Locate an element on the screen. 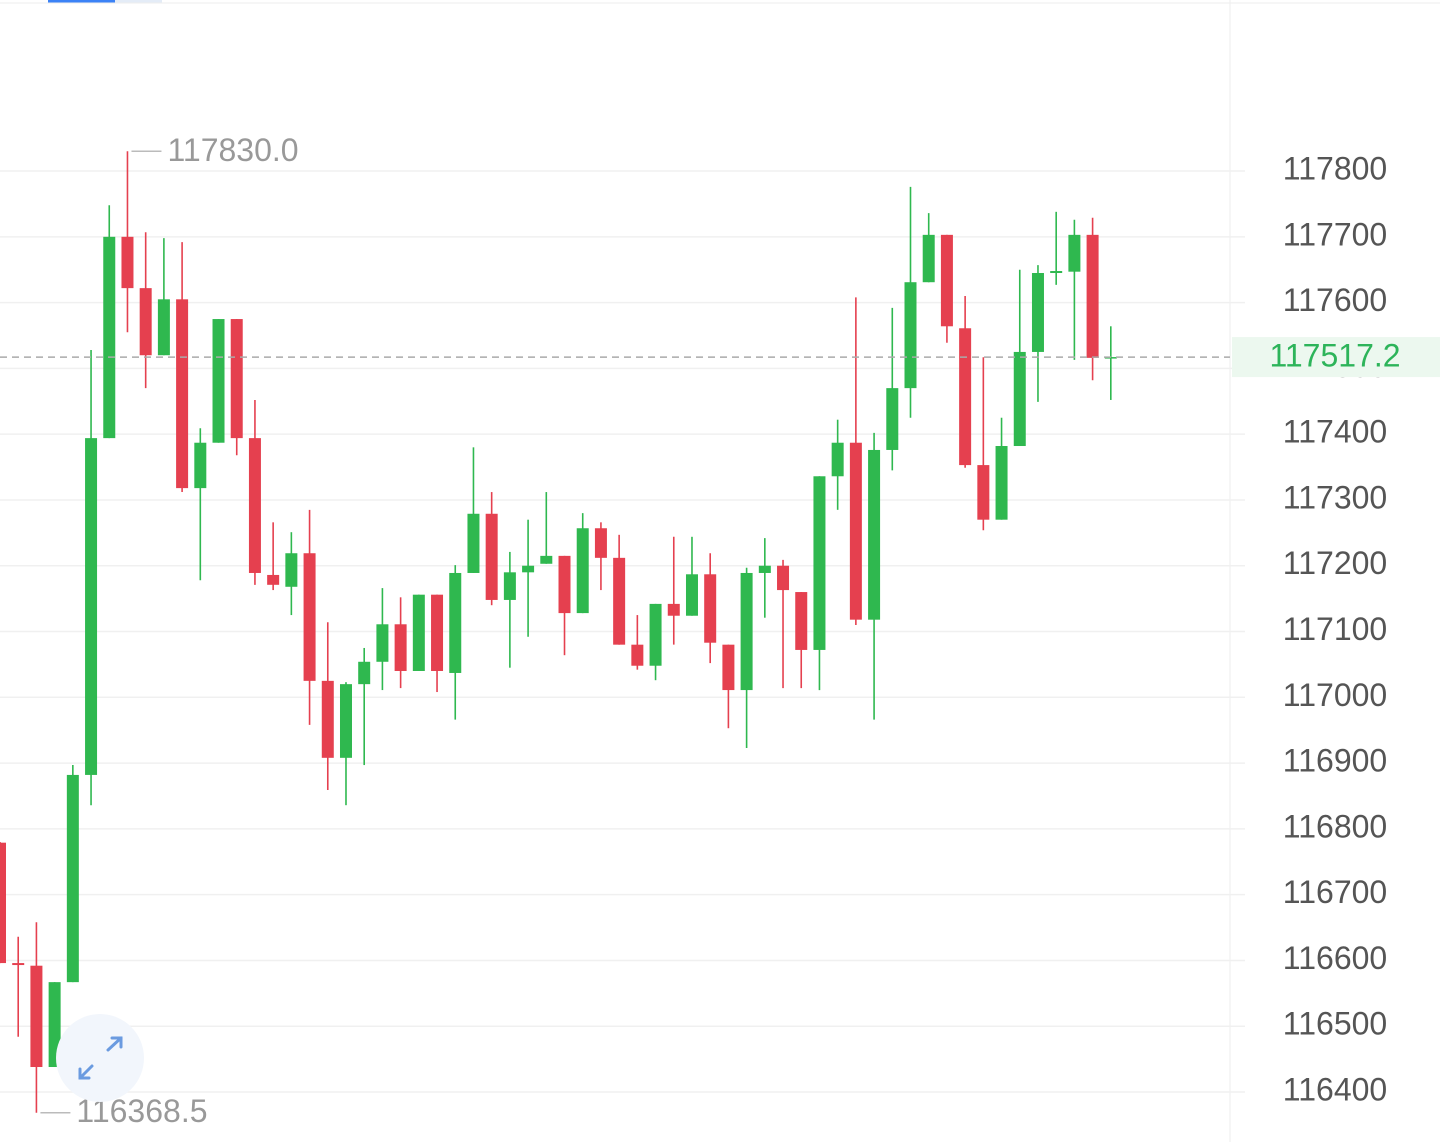 The height and width of the screenshot is (1142, 1440). tab-indicator-rest is located at coordinates (138, 1).